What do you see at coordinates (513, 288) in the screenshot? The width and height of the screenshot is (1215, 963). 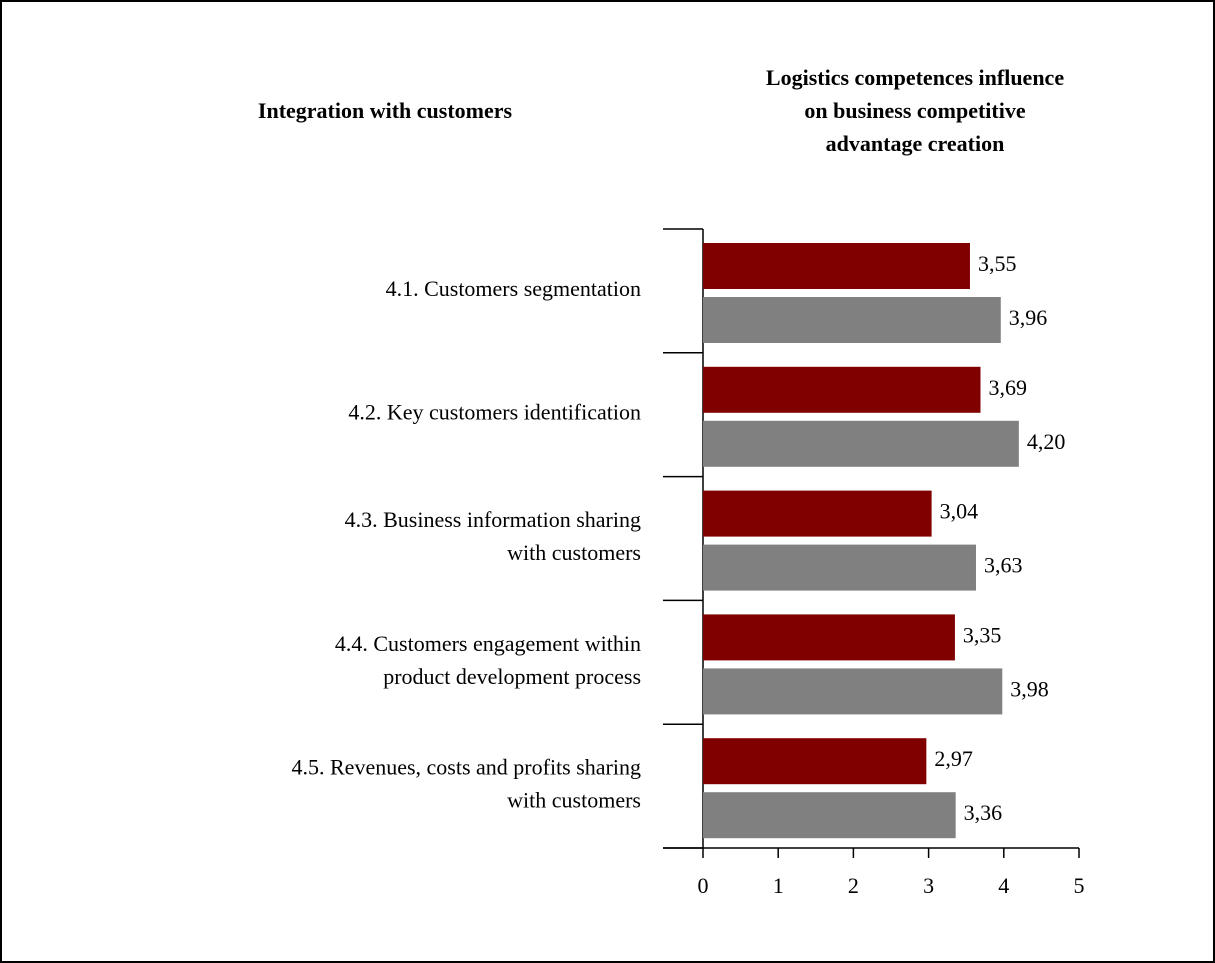 I see `y-tick-label: 4.1. Customers segmentation` at bounding box center [513, 288].